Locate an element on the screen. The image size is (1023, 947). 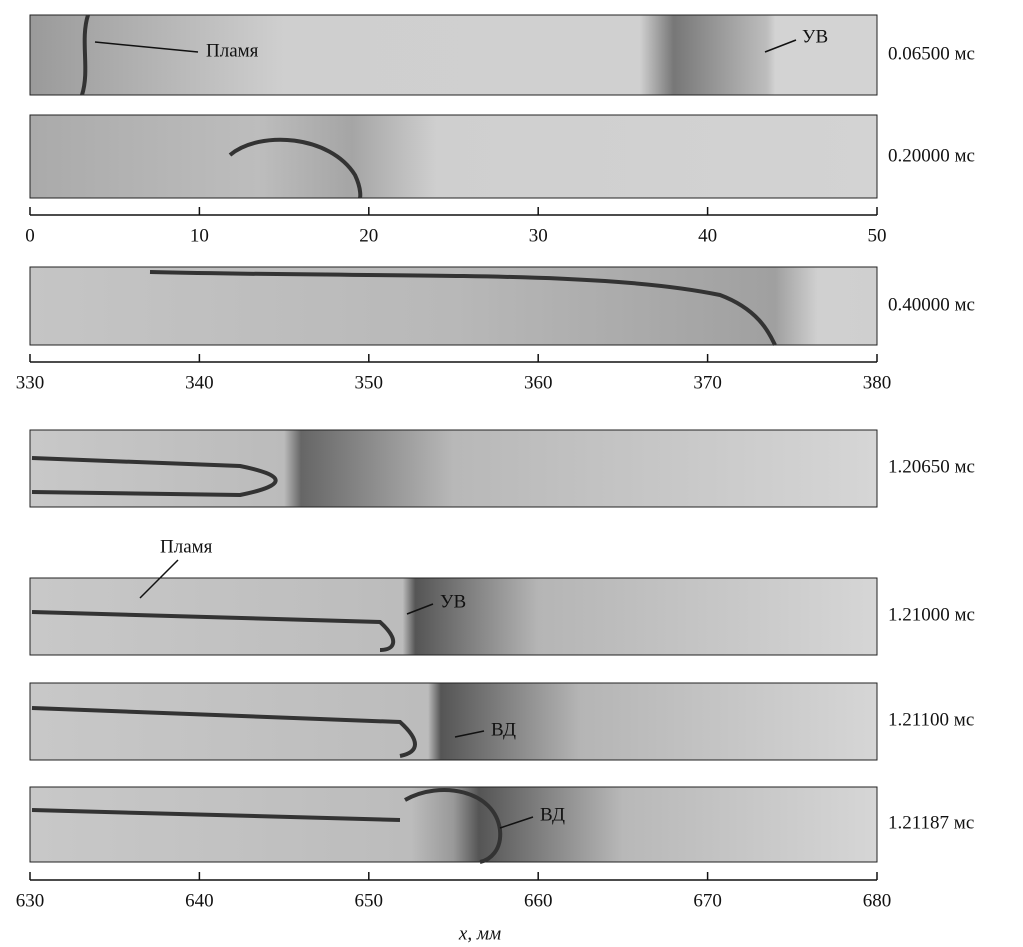
tick-label: 20 is located at coordinates (368, 235).